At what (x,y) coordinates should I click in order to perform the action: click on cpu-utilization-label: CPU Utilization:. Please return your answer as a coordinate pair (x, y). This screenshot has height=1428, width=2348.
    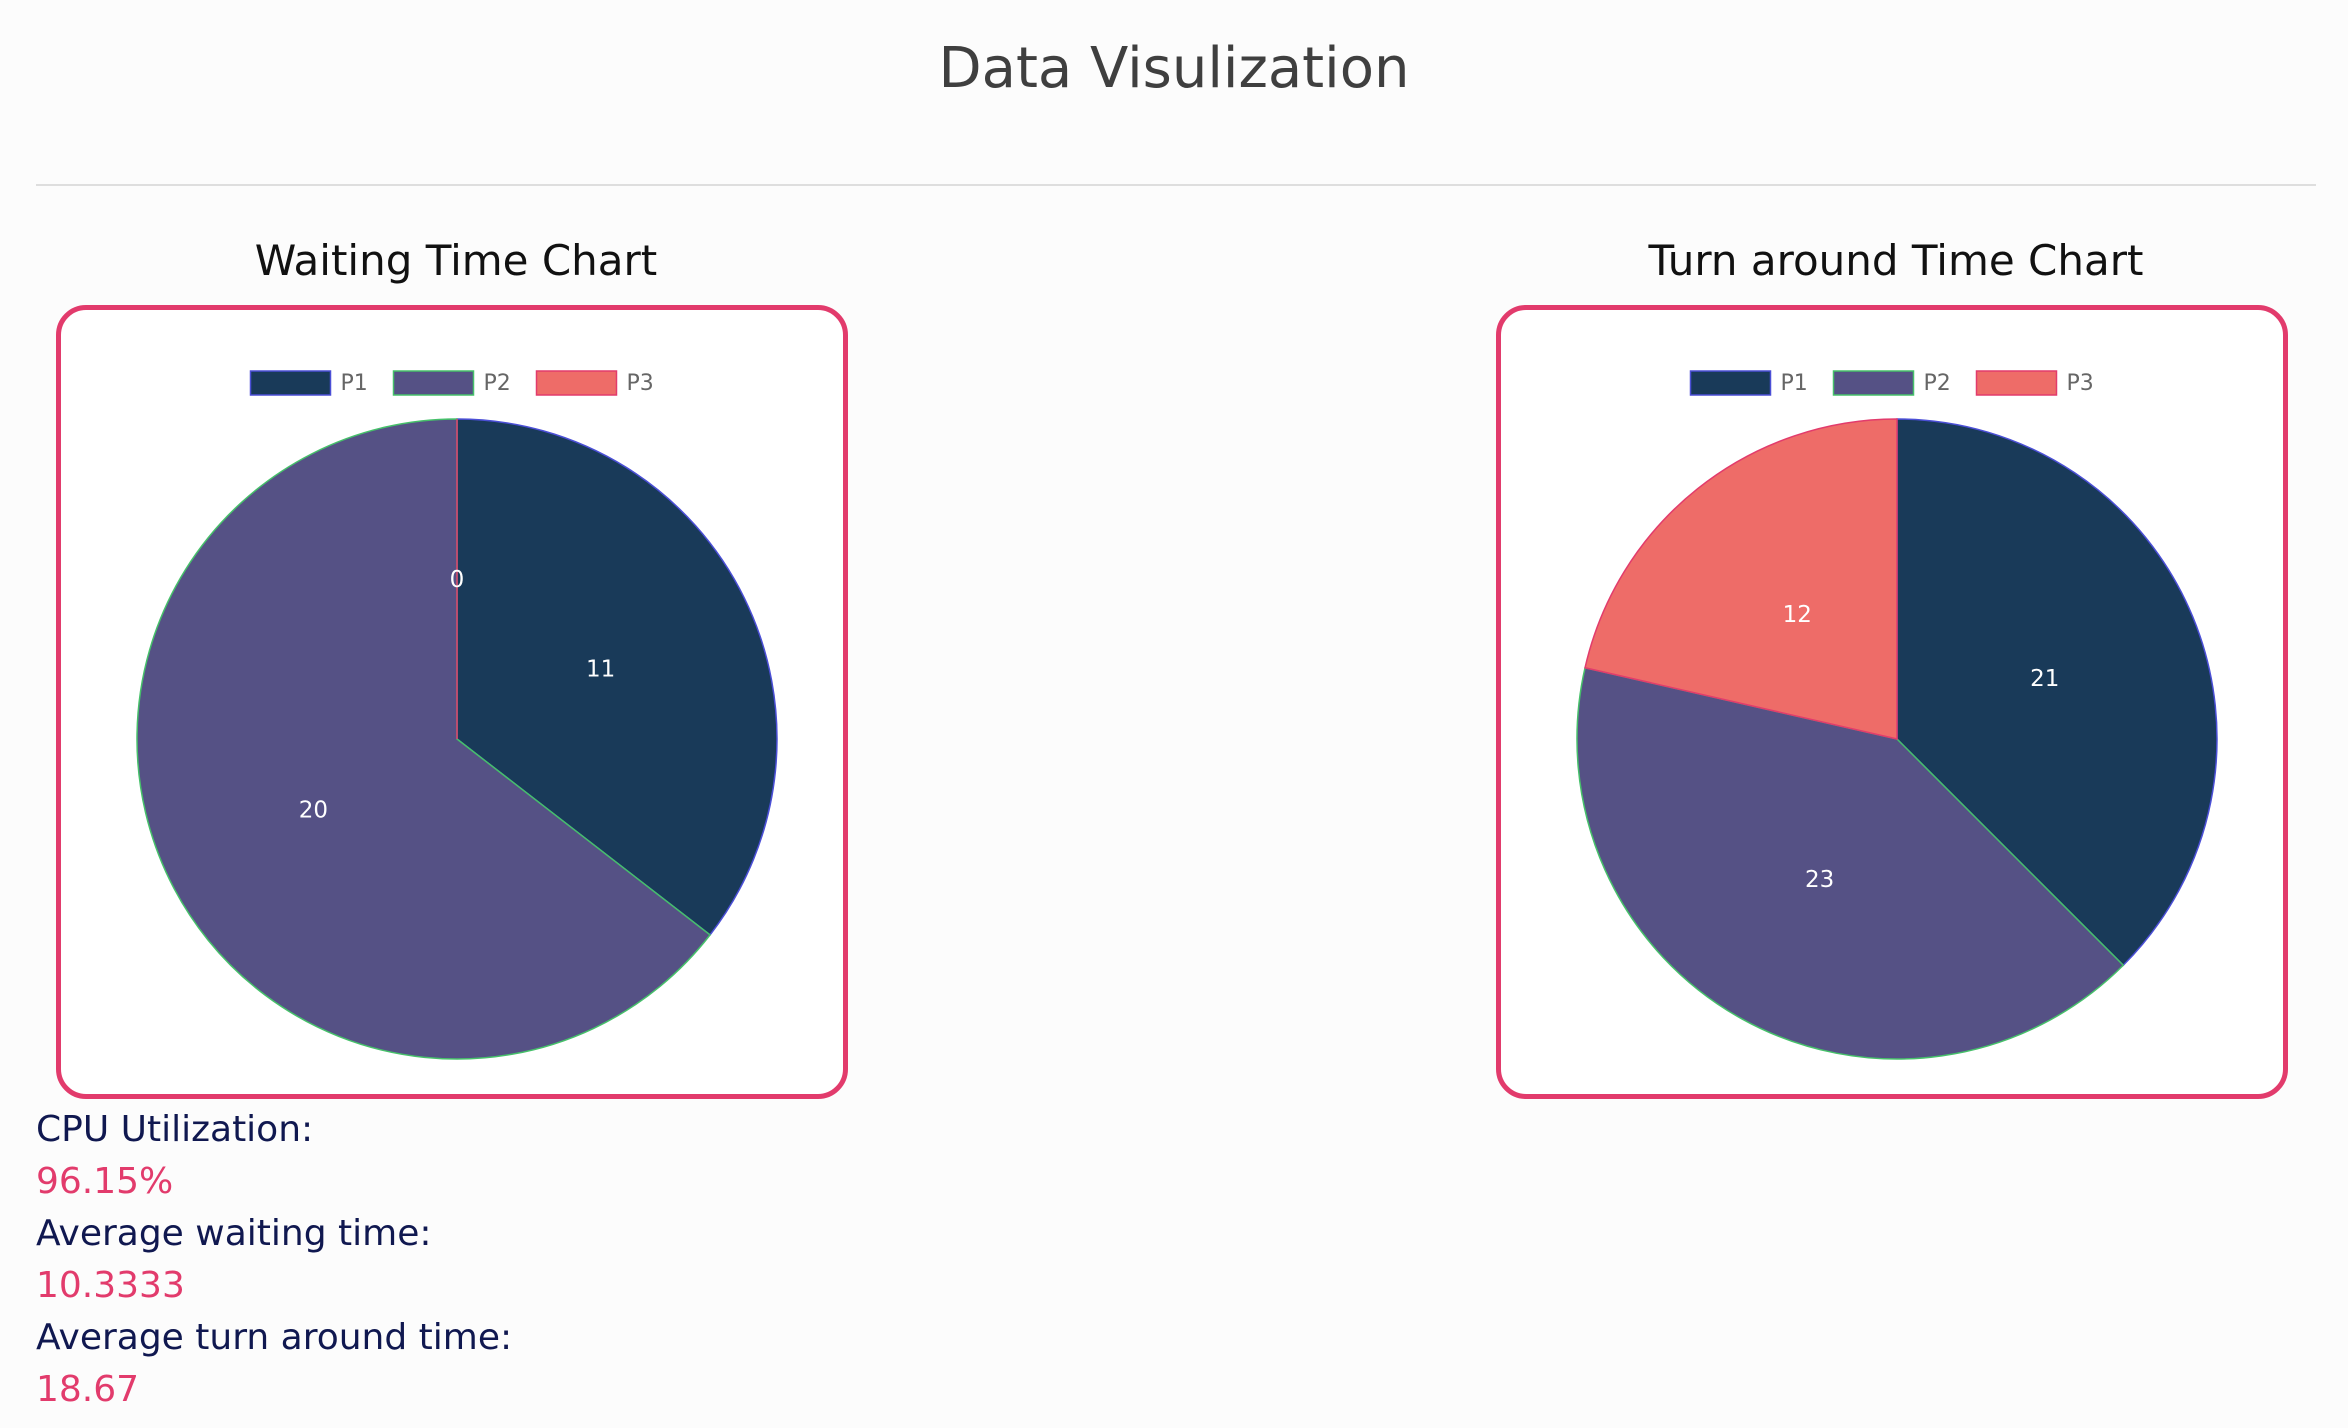
    Looking at the image, I should click on (175, 1129).